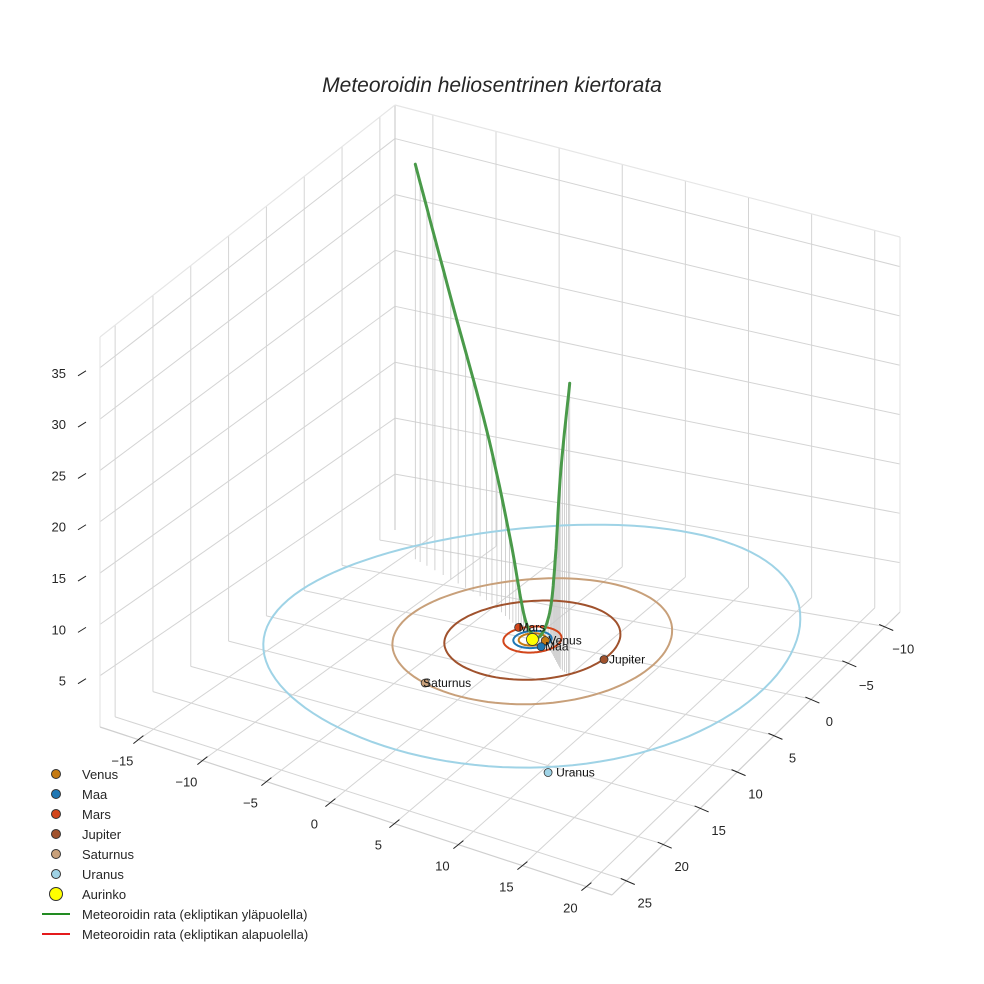 This screenshot has width=984, height=984. I want to click on z-tick-label: 5, so click(62, 681).